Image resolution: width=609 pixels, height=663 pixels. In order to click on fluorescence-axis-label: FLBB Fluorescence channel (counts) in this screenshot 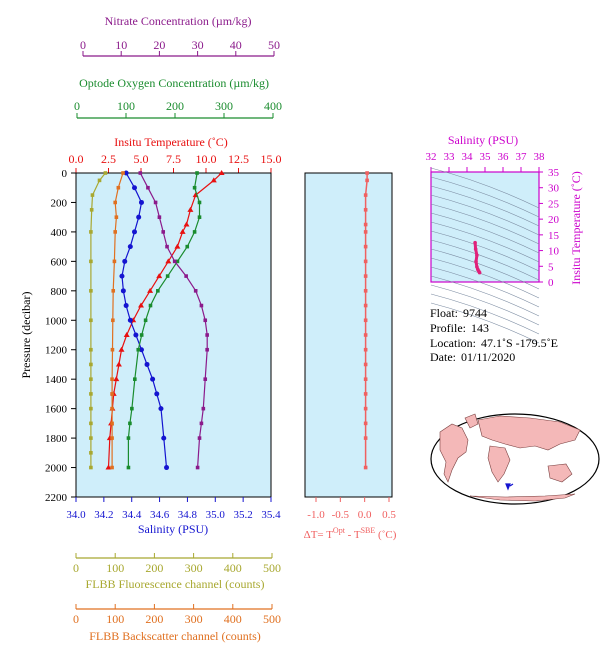, I will do `click(175, 584)`.